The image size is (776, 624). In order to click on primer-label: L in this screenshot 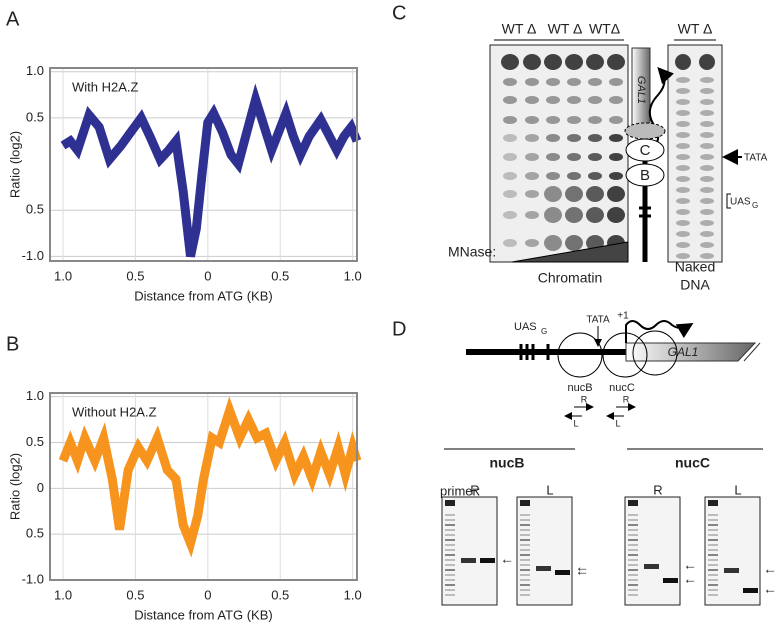, I will do `click(549, 489)`.